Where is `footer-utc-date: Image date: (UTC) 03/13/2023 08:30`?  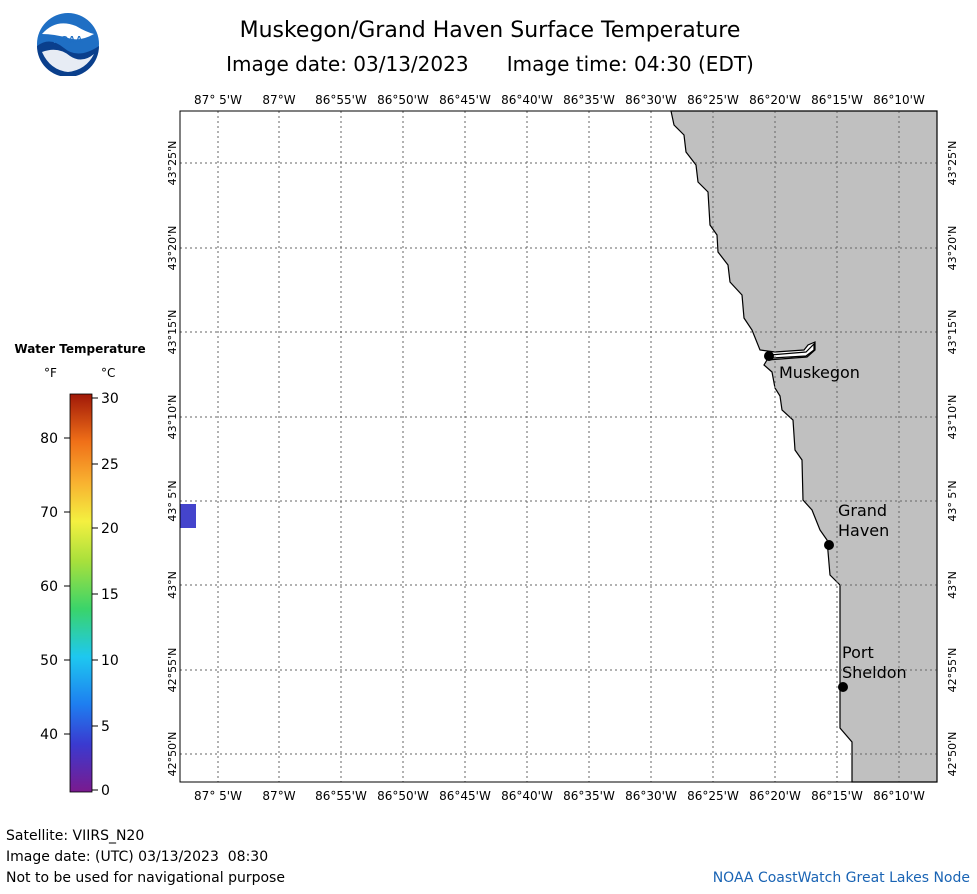 footer-utc-date: Image date: (UTC) 03/13/2023 08:30 is located at coordinates (137, 857).